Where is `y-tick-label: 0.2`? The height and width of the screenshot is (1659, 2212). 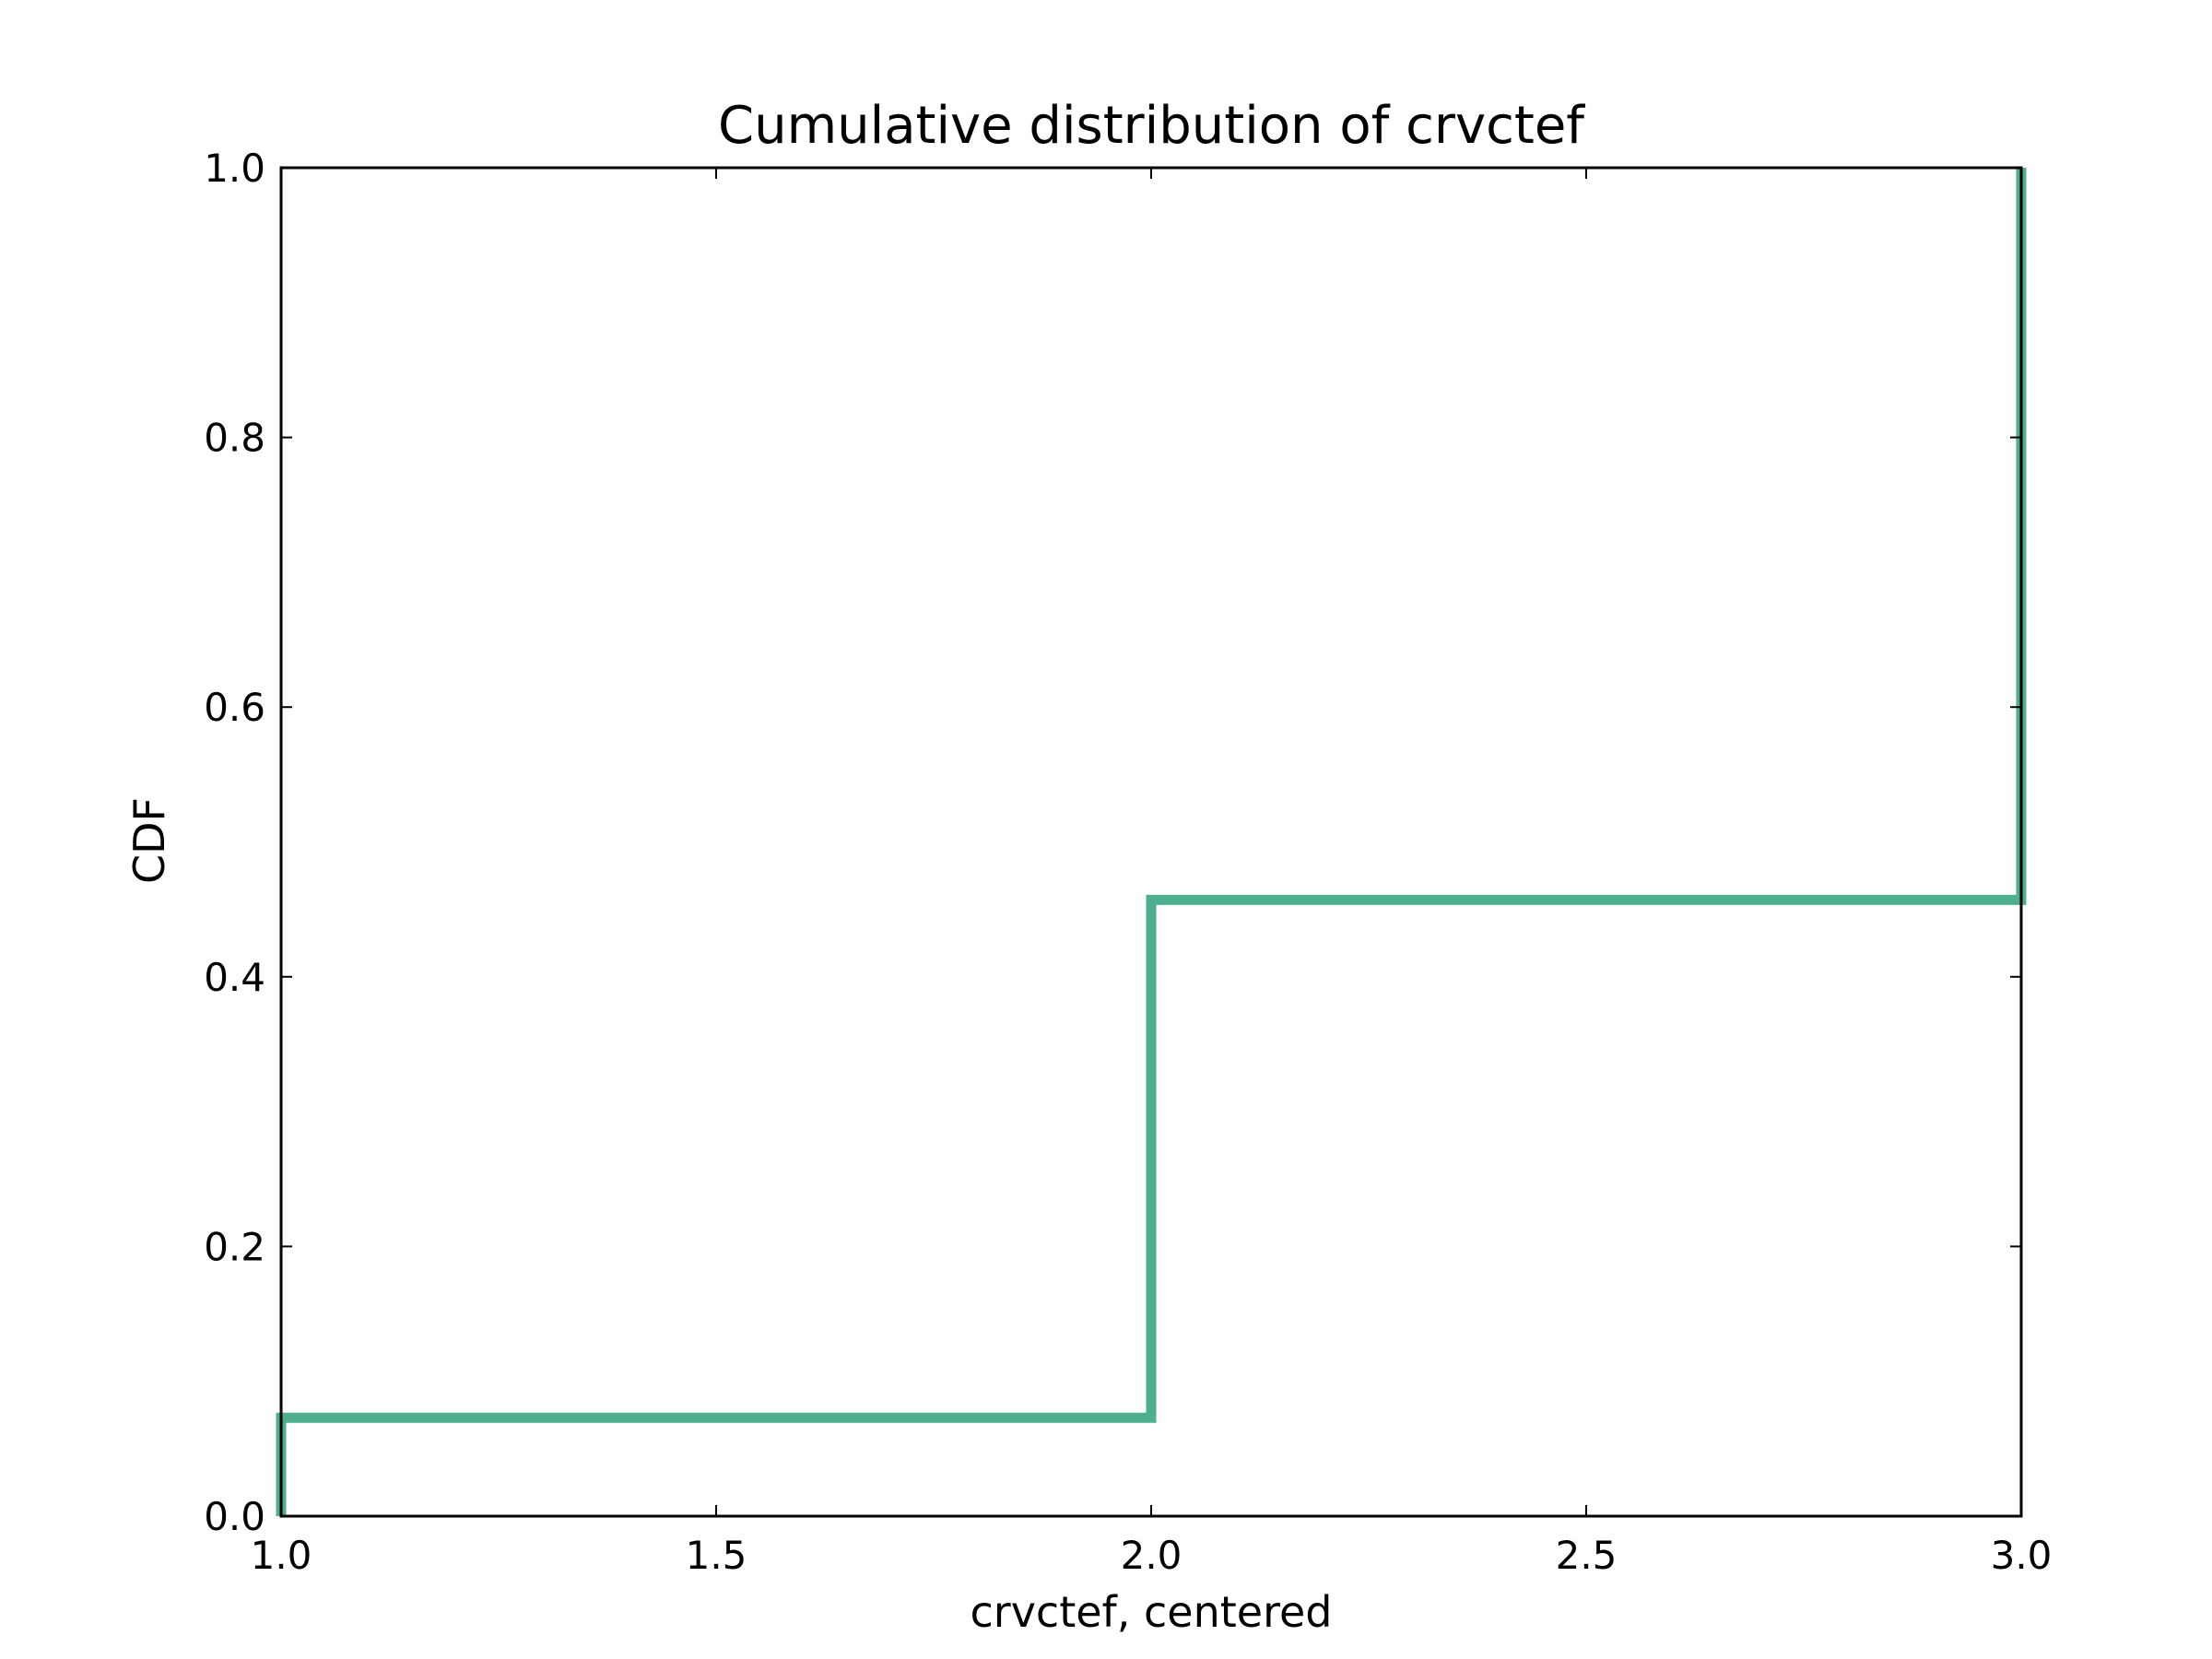
y-tick-label: 0.2 is located at coordinates (234, 1246).